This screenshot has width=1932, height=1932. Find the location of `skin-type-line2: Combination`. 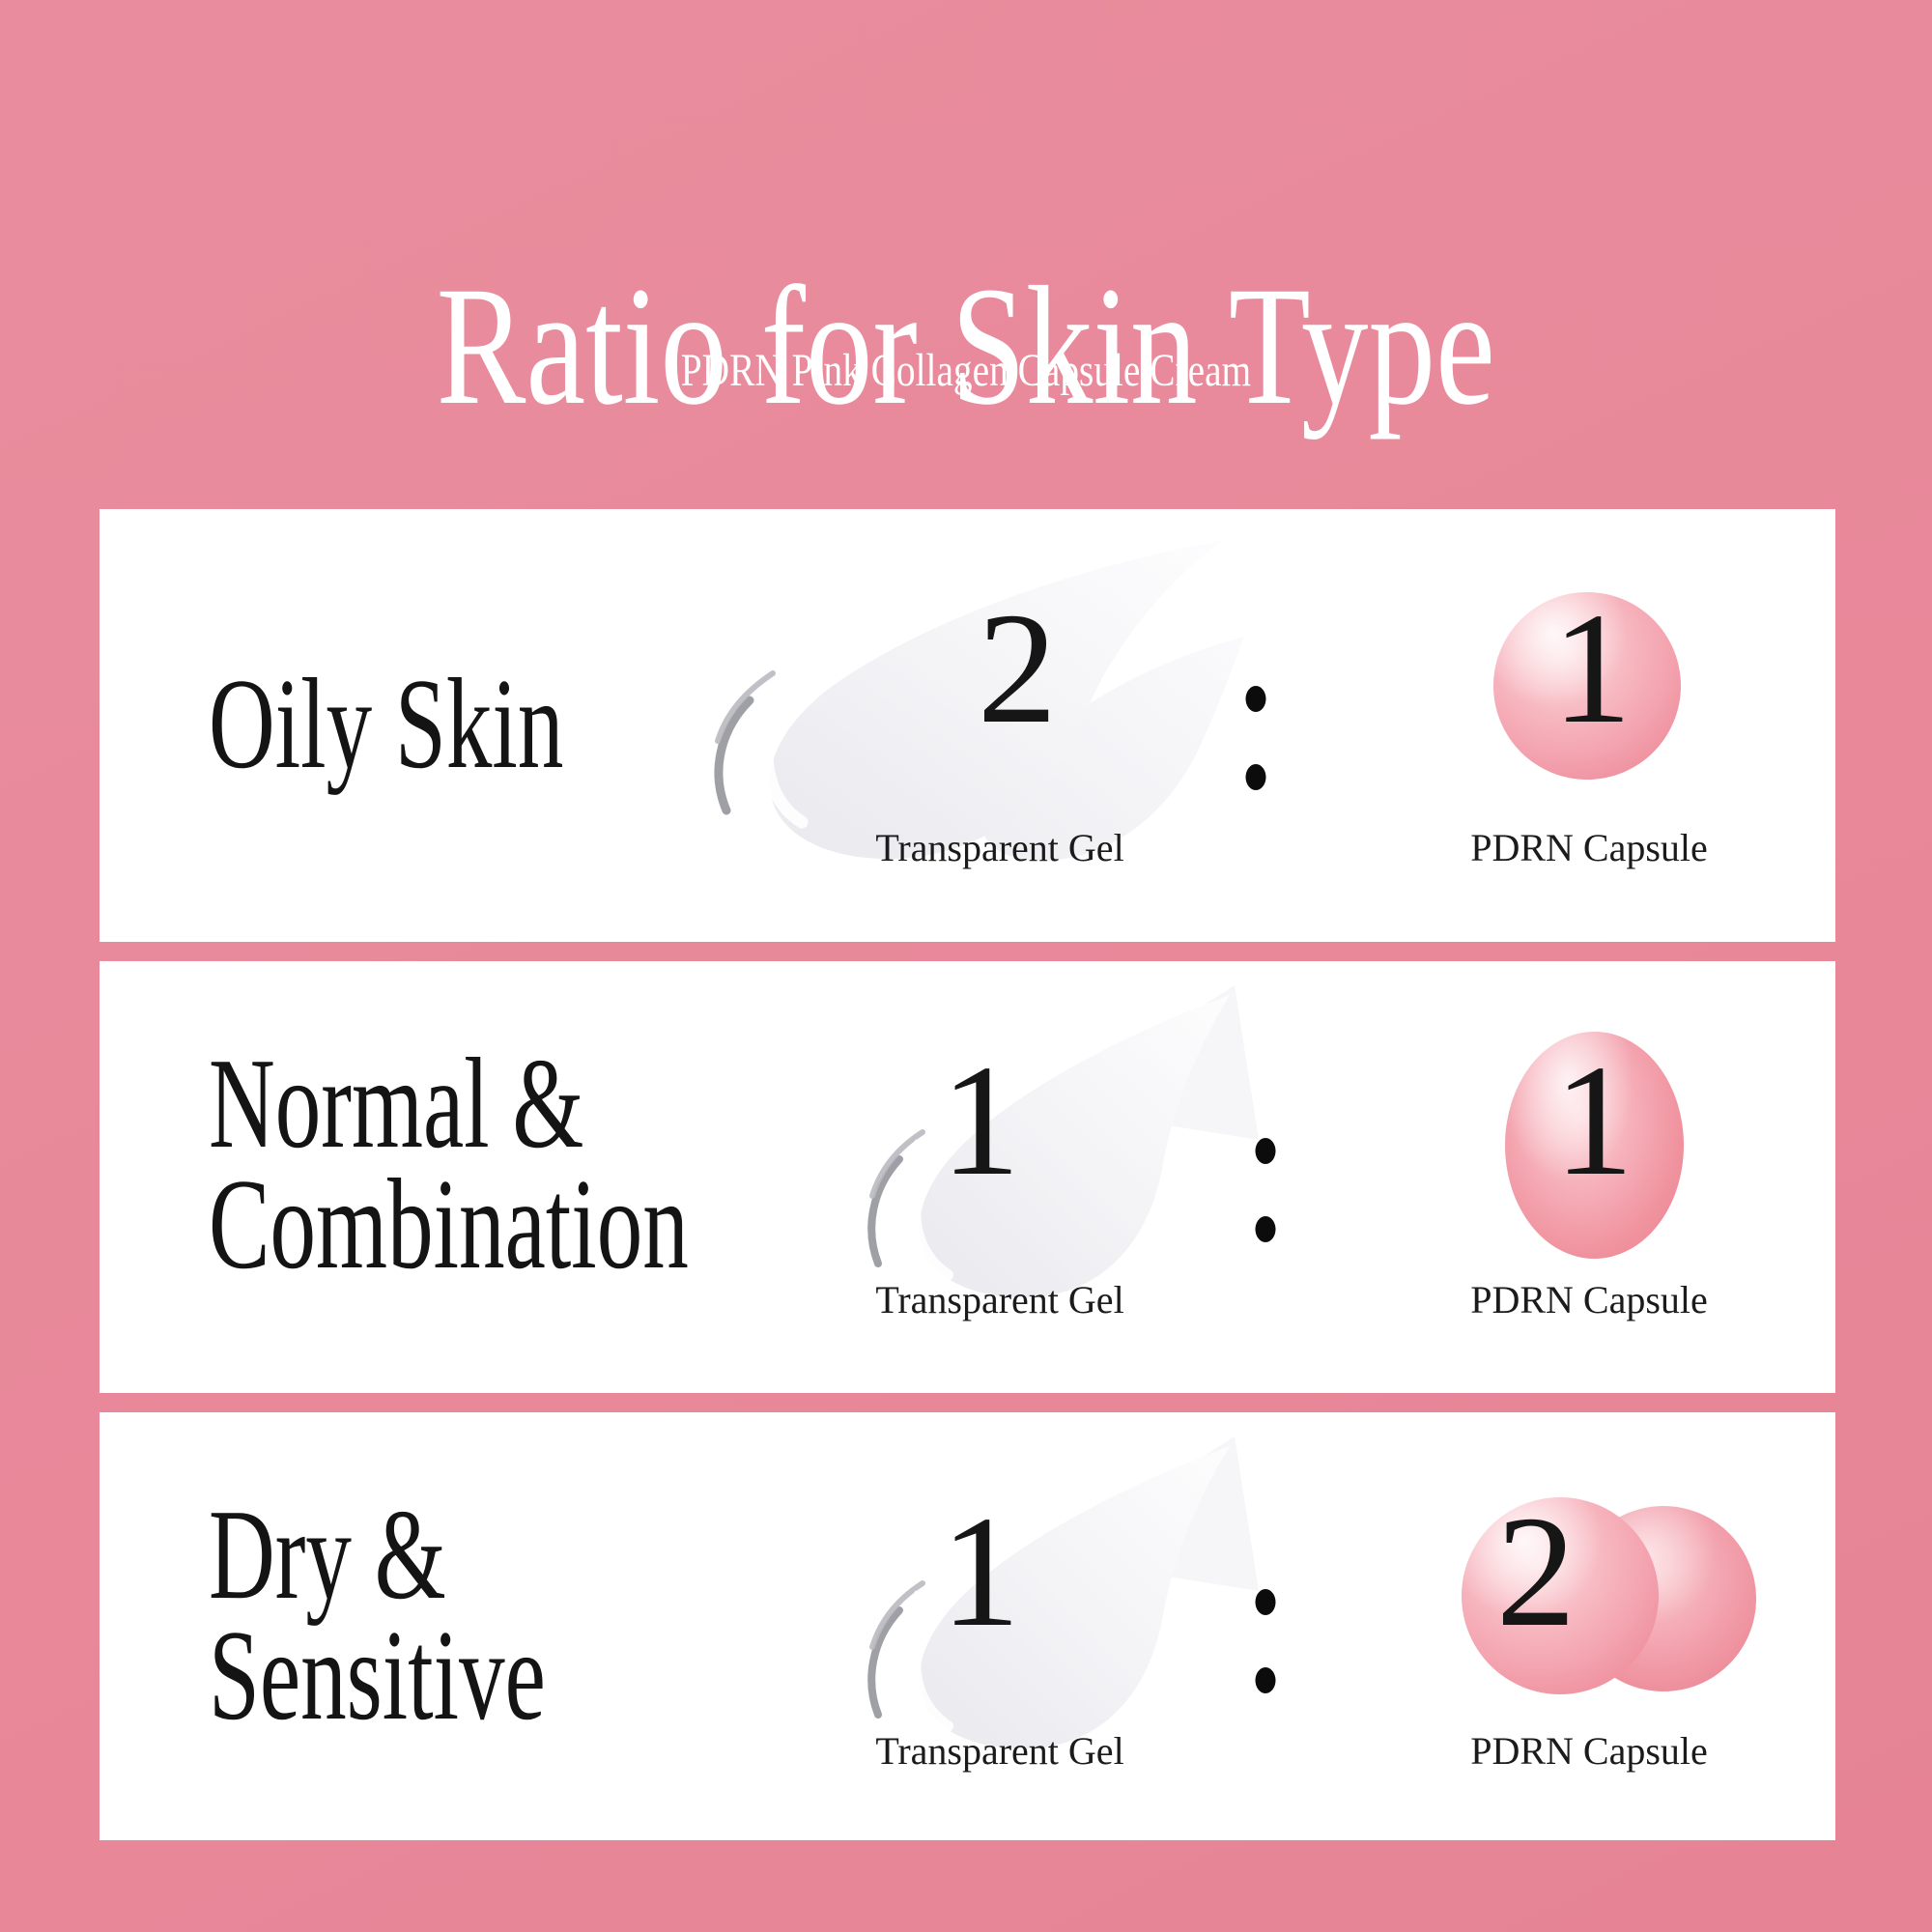

skin-type-line2: Combination is located at coordinates (449, 1223).